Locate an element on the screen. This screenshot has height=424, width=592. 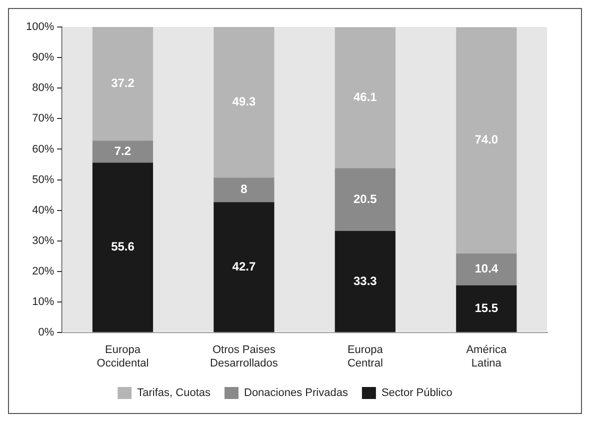
y-tick-label: 20% is located at coordinates (43, 272).